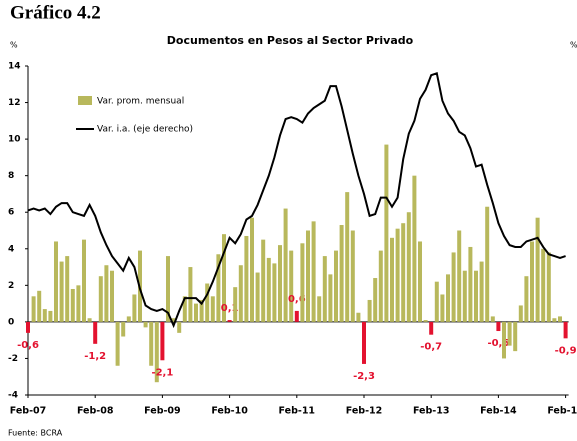 The width and height of the screenshot is (577, 441). What do you see at coordinates (28, 411) in the screenshot?
I see `x-tick-label: Feb-07` at bounding box center [28, 411].